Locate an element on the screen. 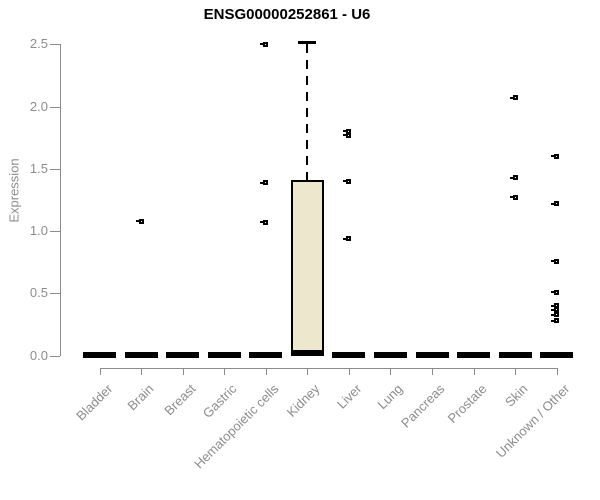 Image resolution: width=600 pixels, height=500 pixels. median-line is located at coordinates (307, 353).